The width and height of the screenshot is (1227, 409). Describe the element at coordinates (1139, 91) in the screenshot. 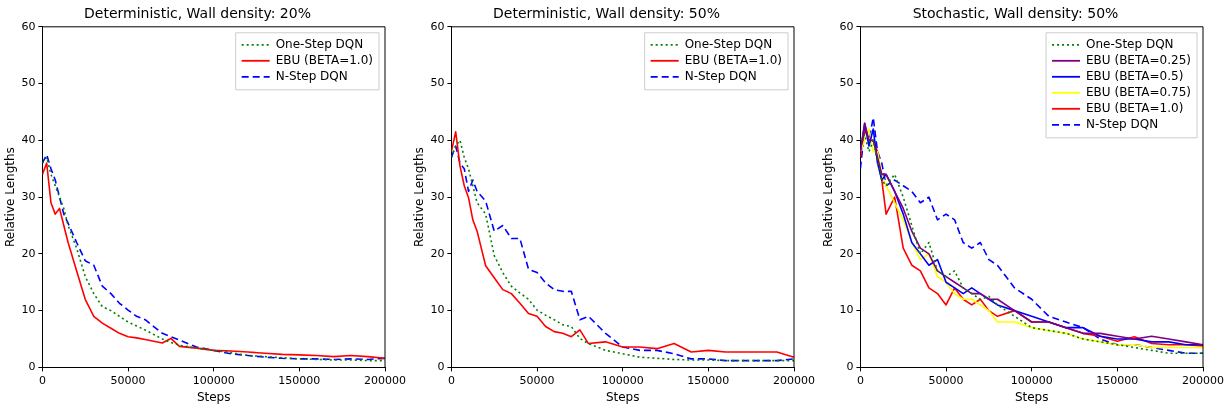

I see `legend-label: EBU (BETA=0.75)` at that location.